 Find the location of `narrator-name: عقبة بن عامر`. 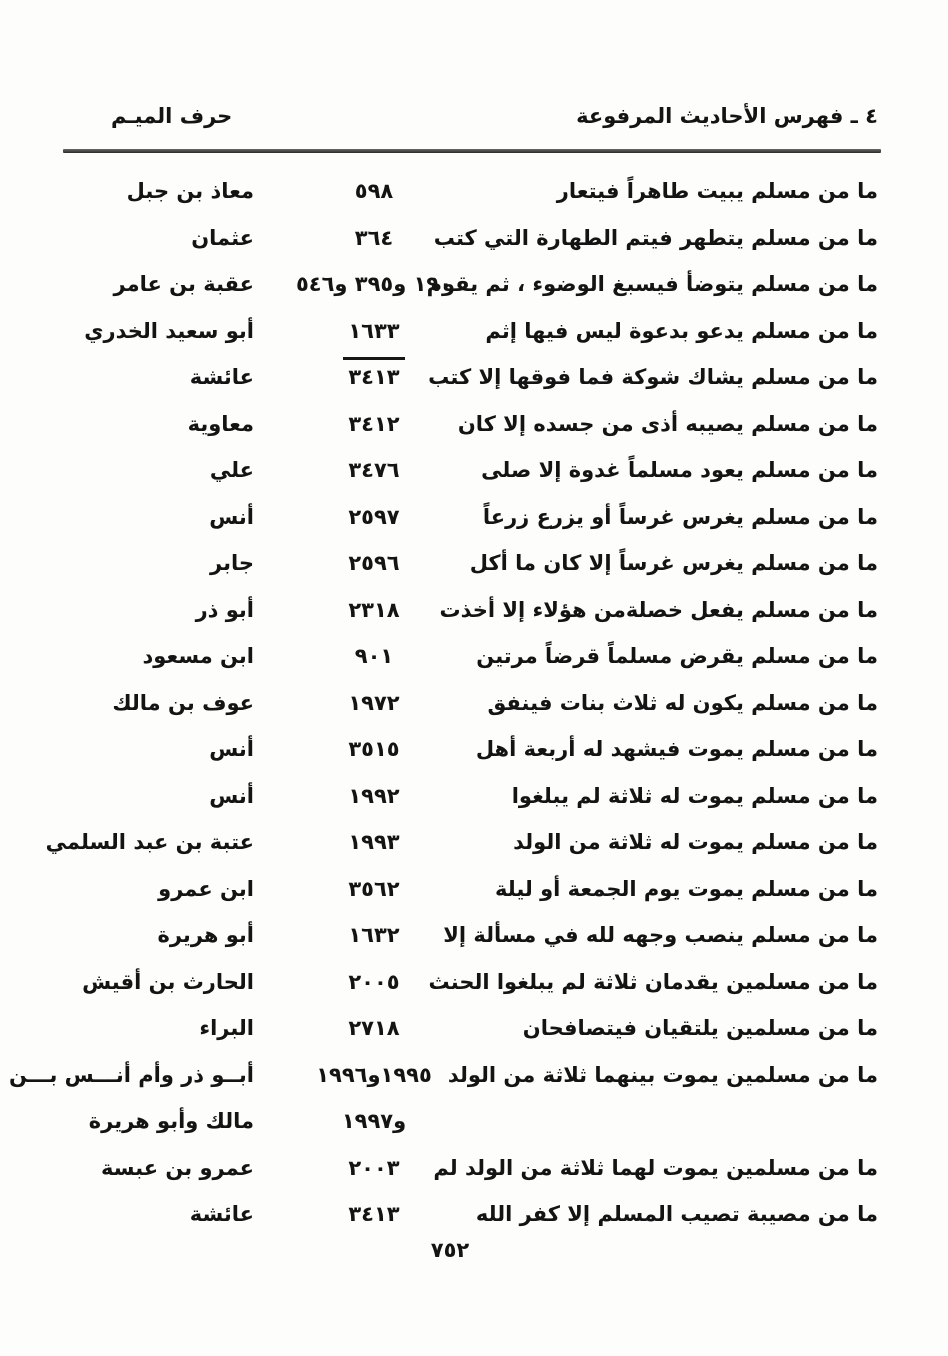

narrator-name: عقبة بن عامر is located at coordinates (183, 284).